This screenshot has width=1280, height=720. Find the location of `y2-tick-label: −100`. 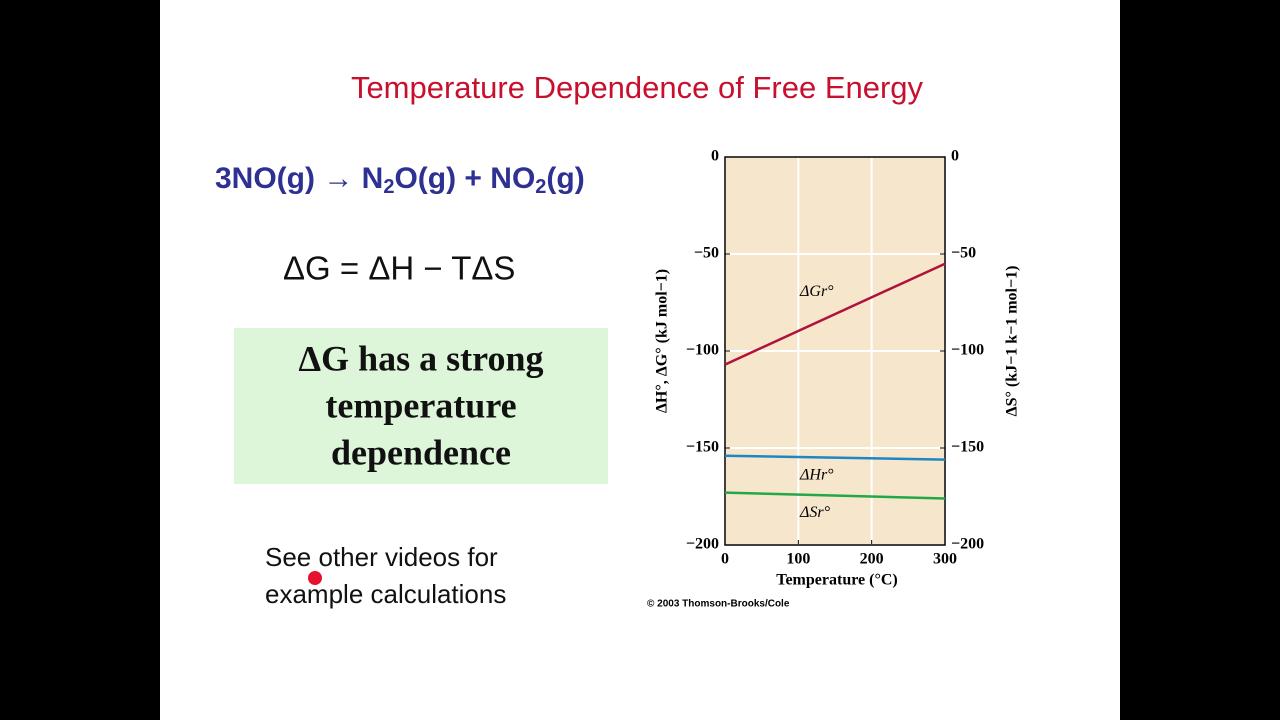

y2-tick-label: −100 is located at coordinates (967, 350).